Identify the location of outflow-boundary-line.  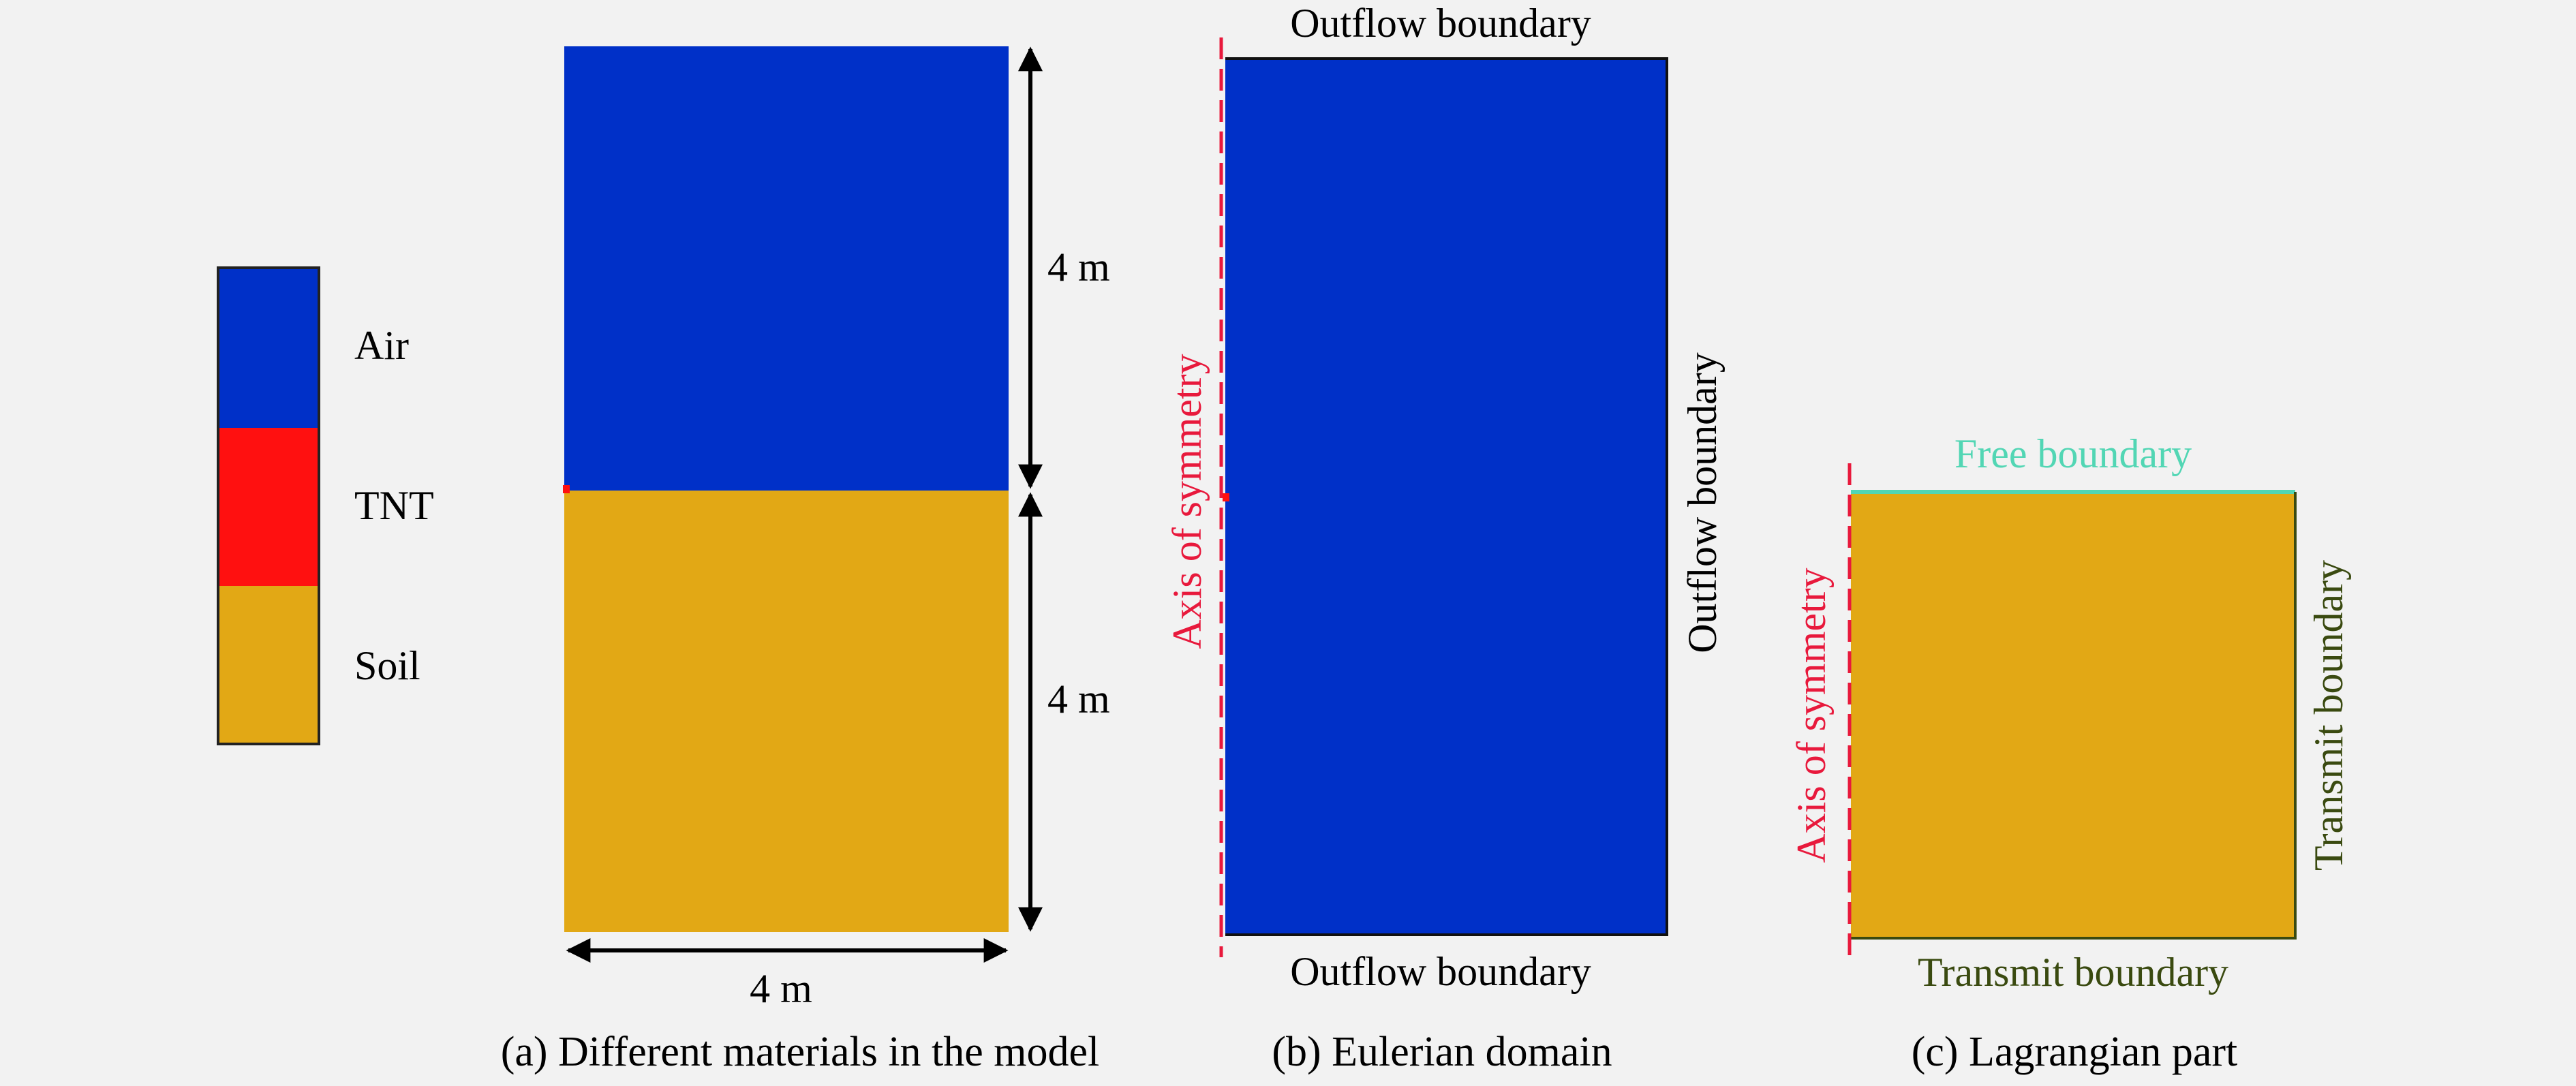
(1446, 496).